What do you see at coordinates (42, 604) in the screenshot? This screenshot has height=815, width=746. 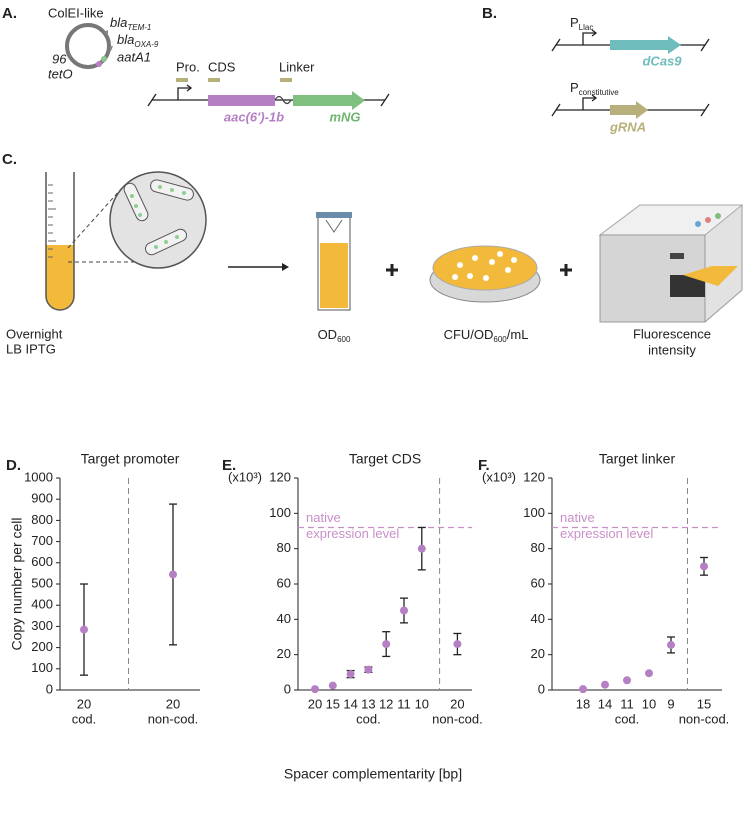 I see `y-tick-label: 400` at bounding box center [42, 604].